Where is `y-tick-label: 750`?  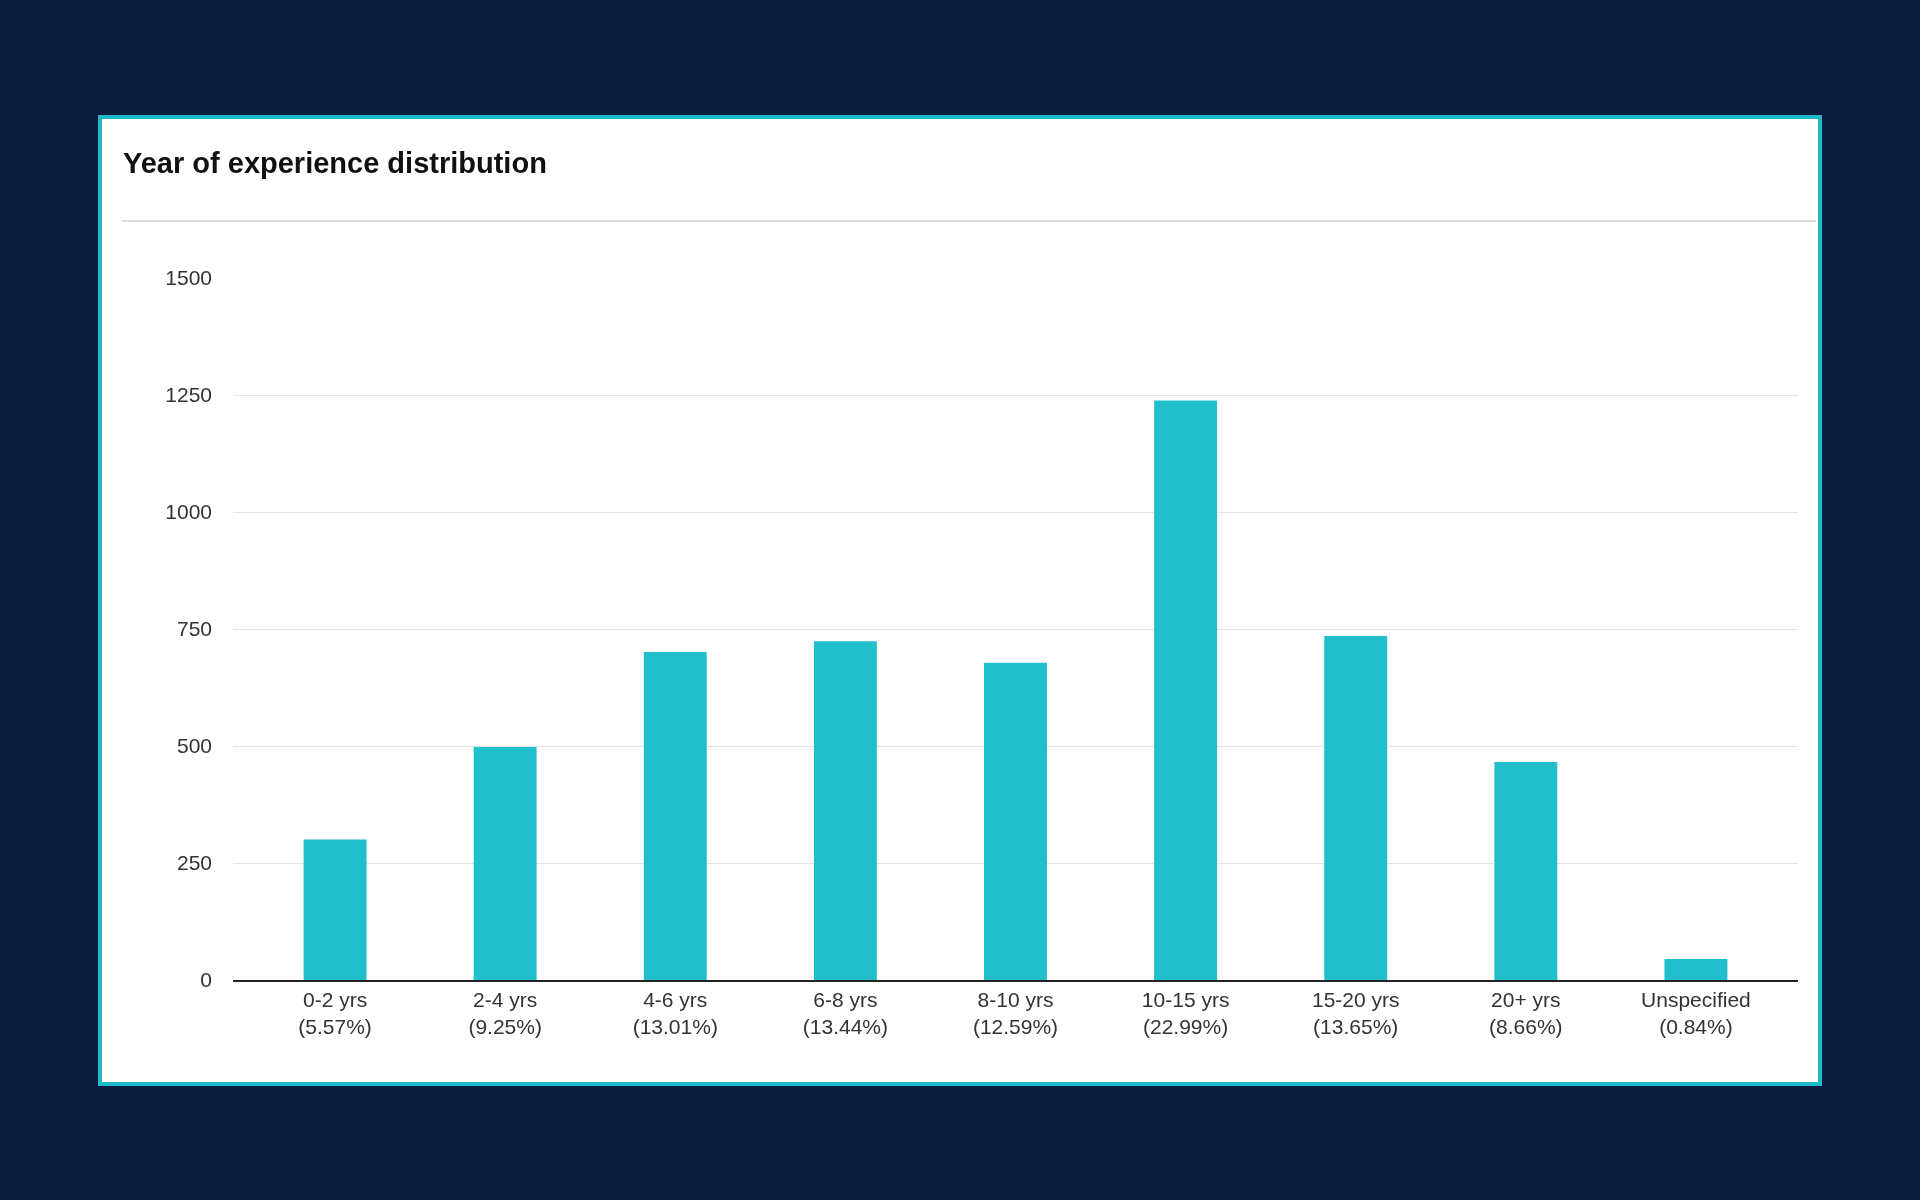 y-tick-label: 750 is located at coordinates (194, 629).